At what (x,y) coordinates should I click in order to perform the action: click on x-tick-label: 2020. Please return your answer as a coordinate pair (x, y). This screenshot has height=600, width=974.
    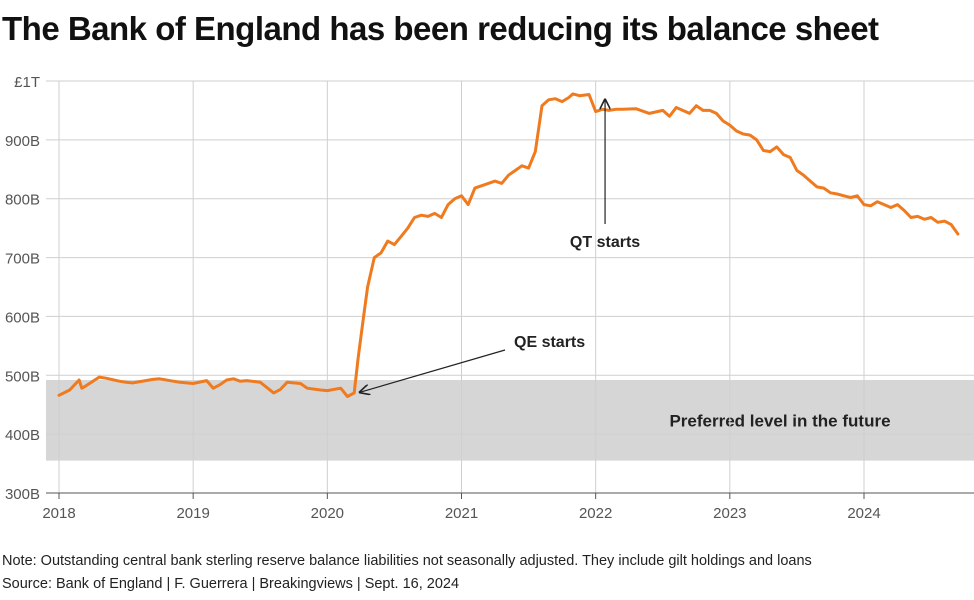
    Looking at the image, I should click on (327, 513).